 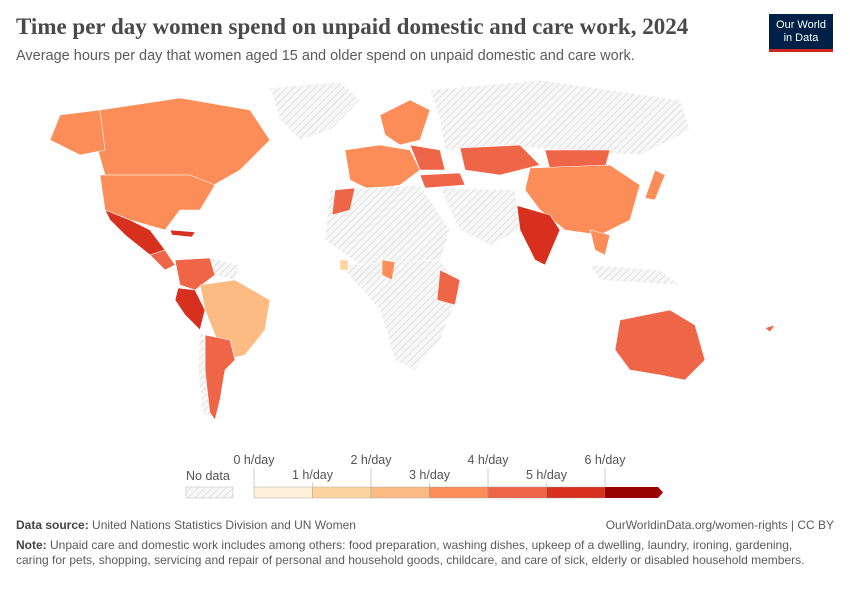 I want to click on note-label: Note:, so click(x=31, y=545).